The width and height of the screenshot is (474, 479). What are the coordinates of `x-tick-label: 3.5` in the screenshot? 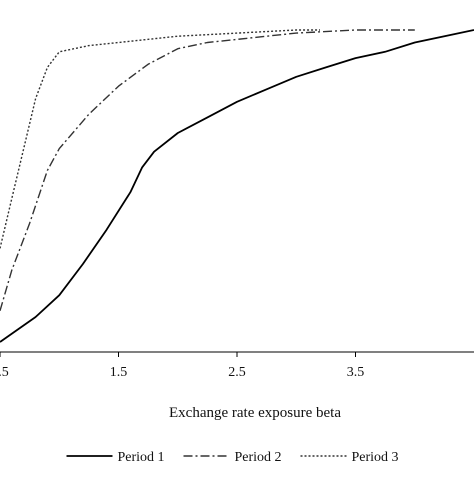 It's located at (356, 372).